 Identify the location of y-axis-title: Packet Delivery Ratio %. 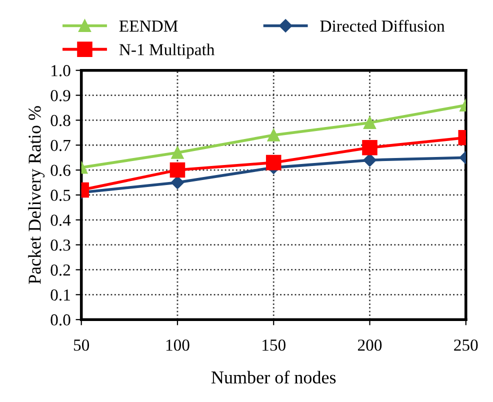
(36, 195).